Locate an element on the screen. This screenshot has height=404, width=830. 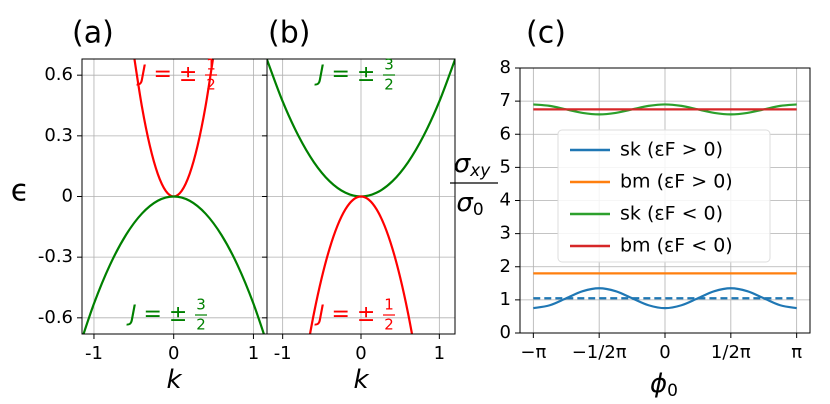
y-axis-label: ϵ is located at coordinates (20, 191).